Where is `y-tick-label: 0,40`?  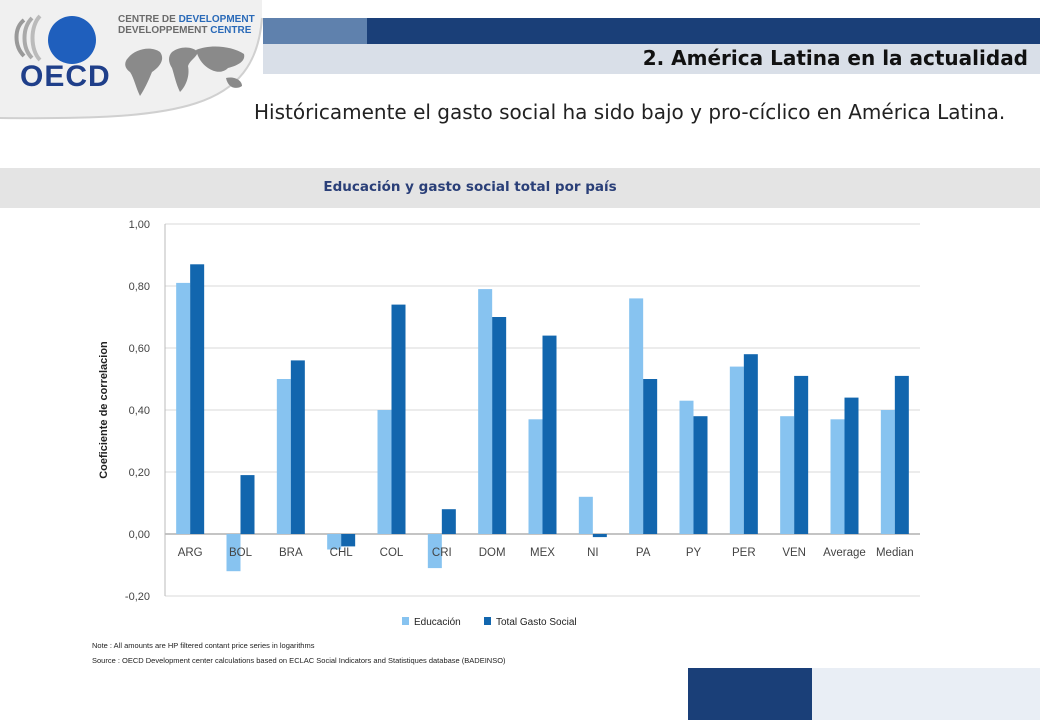
y-tick-label: 0,40 is located at coordinates (139, 411).